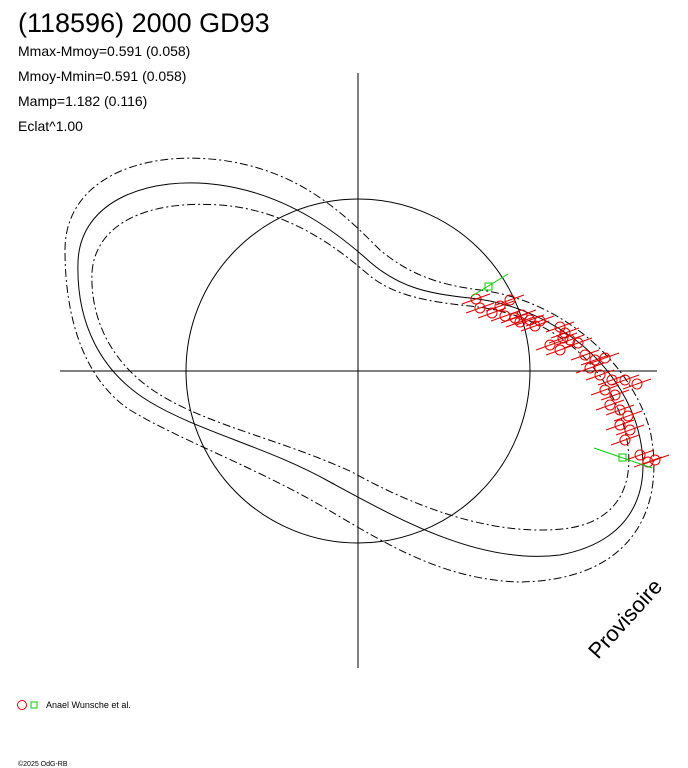 This screenshot has width=688, height=768. What do you see at coordinates (82, 101) in the screenshot?
I see `stat-line: Mamp=1.182 (0.116)` at bounding box center [82, 101].